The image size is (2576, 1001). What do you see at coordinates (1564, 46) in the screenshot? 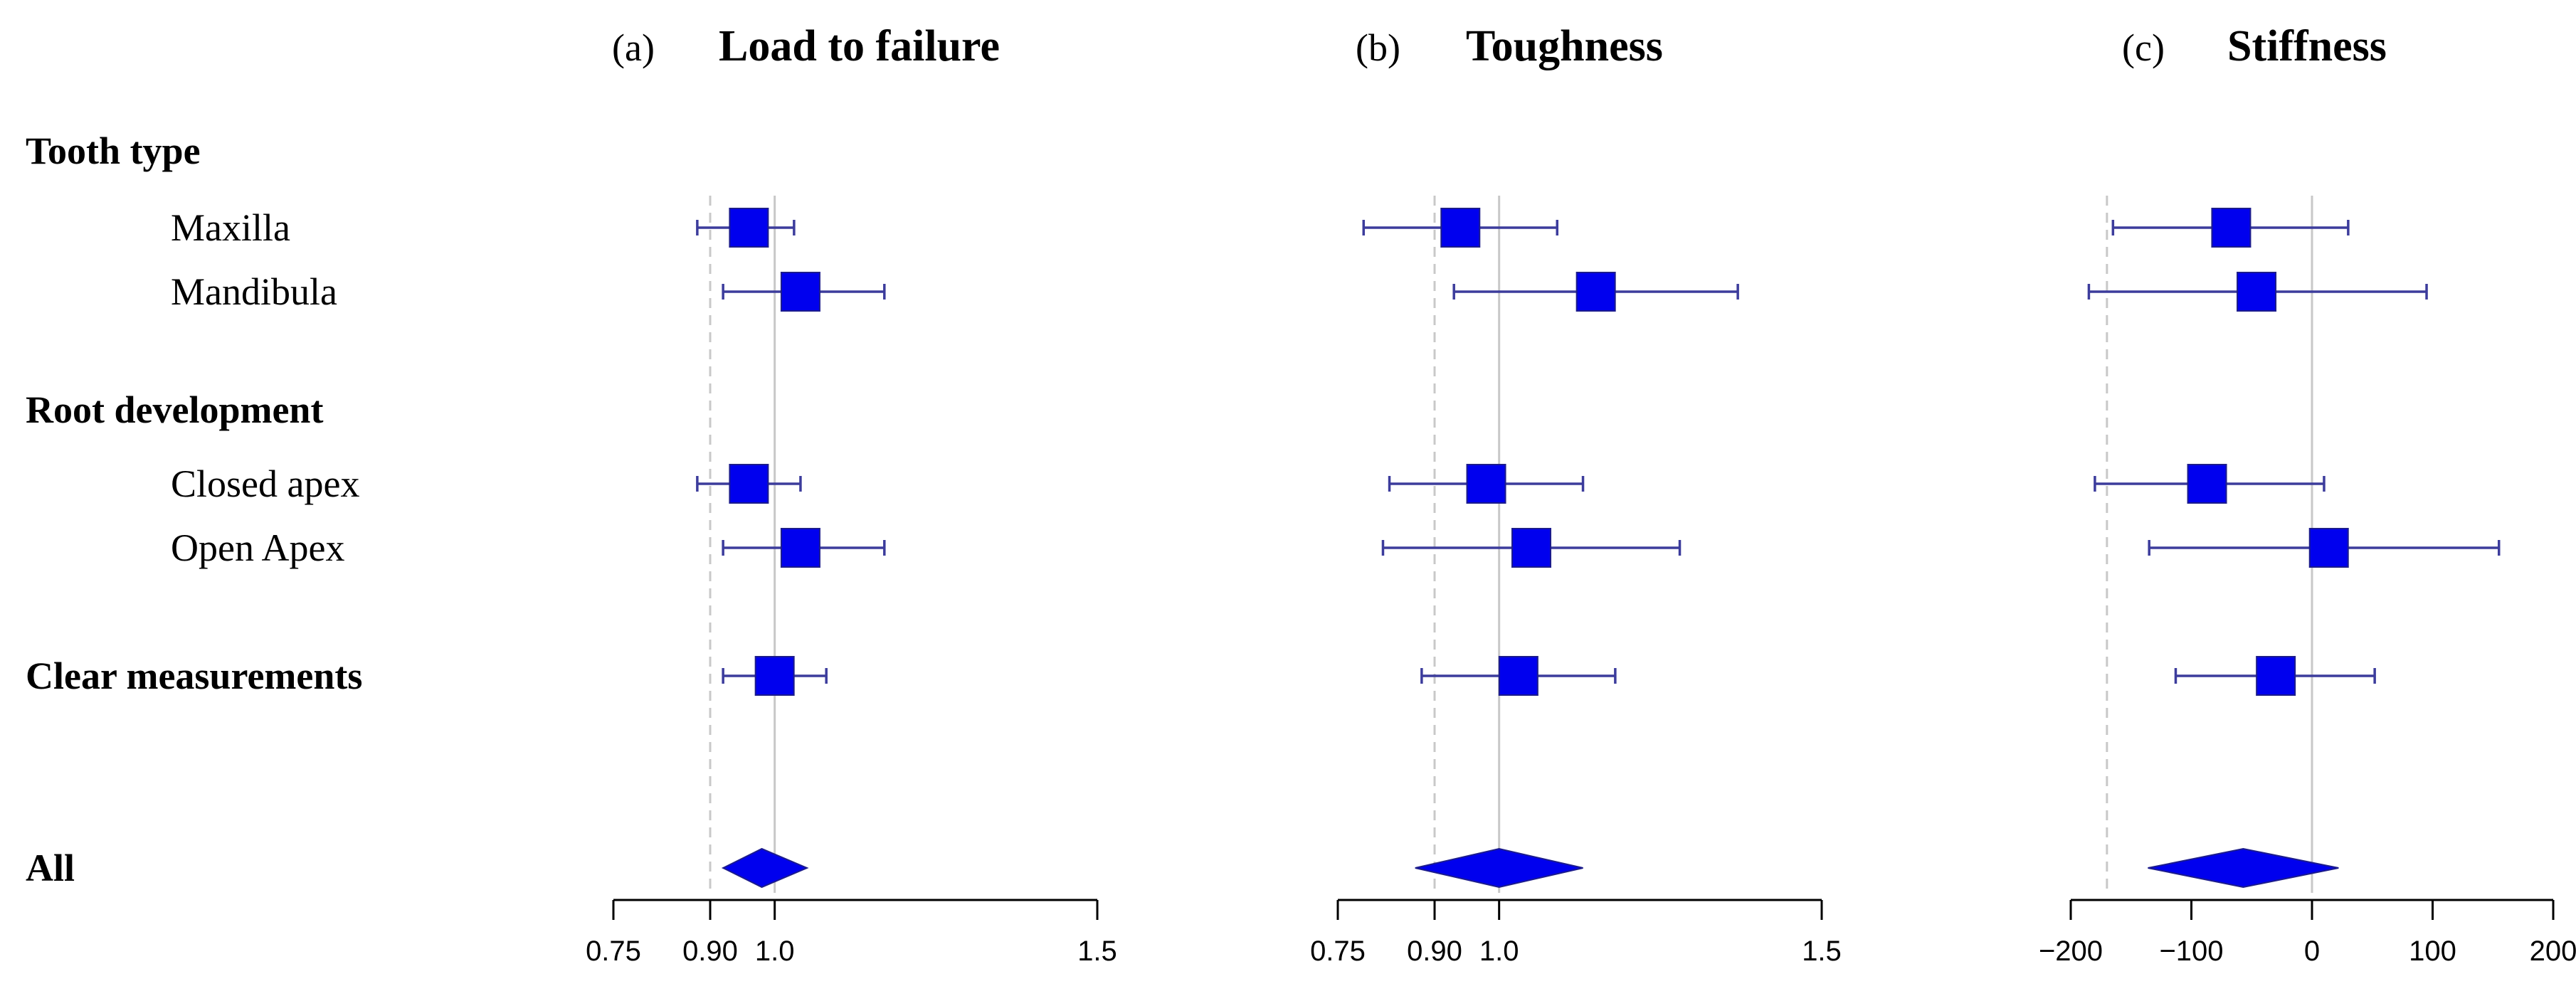
I see `panel-title: Toughness` at bounding box center [1564, 46].